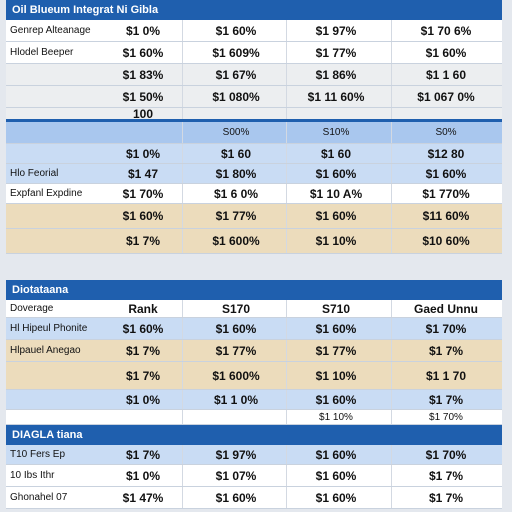  I want to click on cell-value: $1 080%, so click(236, 96).